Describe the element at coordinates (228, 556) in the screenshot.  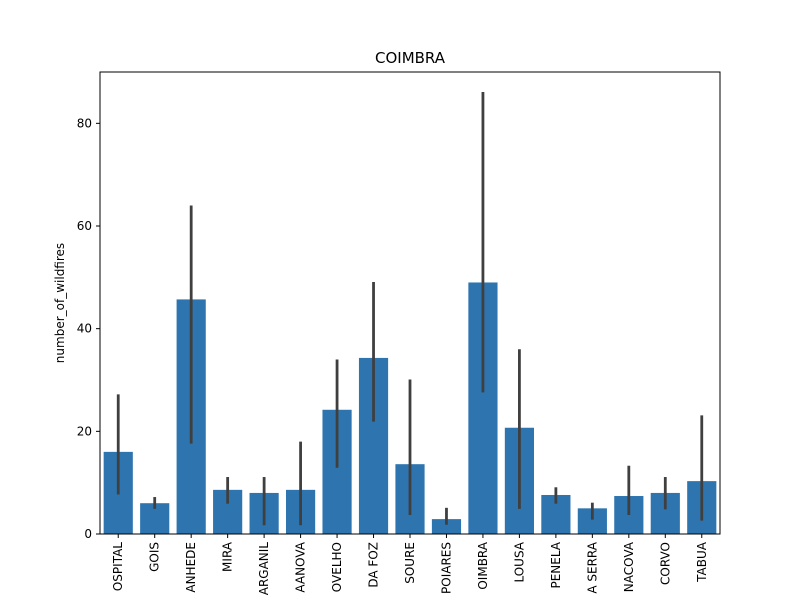
I see `x-tick-label: MIRA` at that location.